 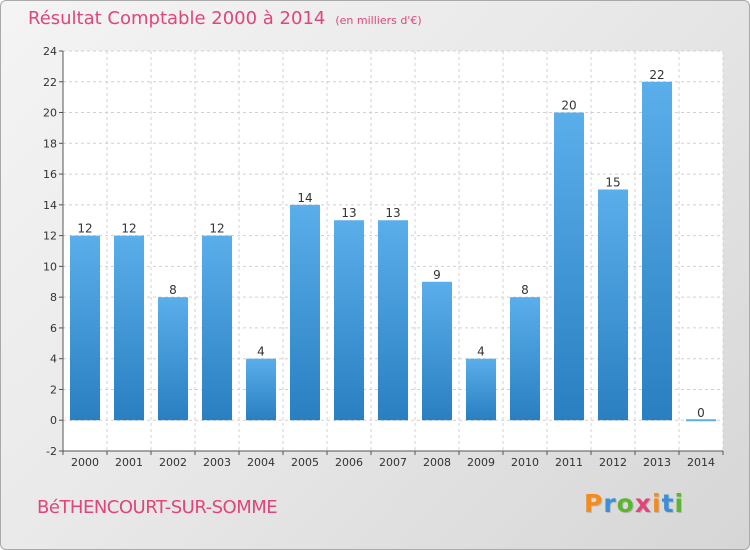 What do you see at coordinates (305, 462) in the screenshot?
I see `x-tick-label: 2005` at bounding box center [305, 462].